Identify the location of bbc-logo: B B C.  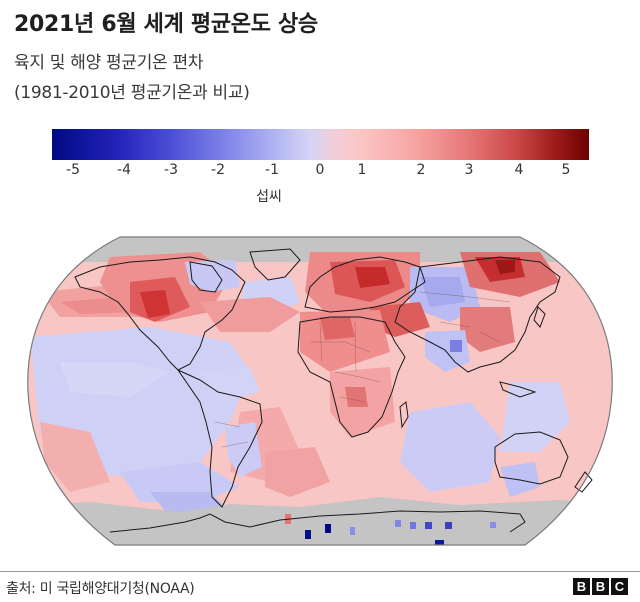
(600, 586).